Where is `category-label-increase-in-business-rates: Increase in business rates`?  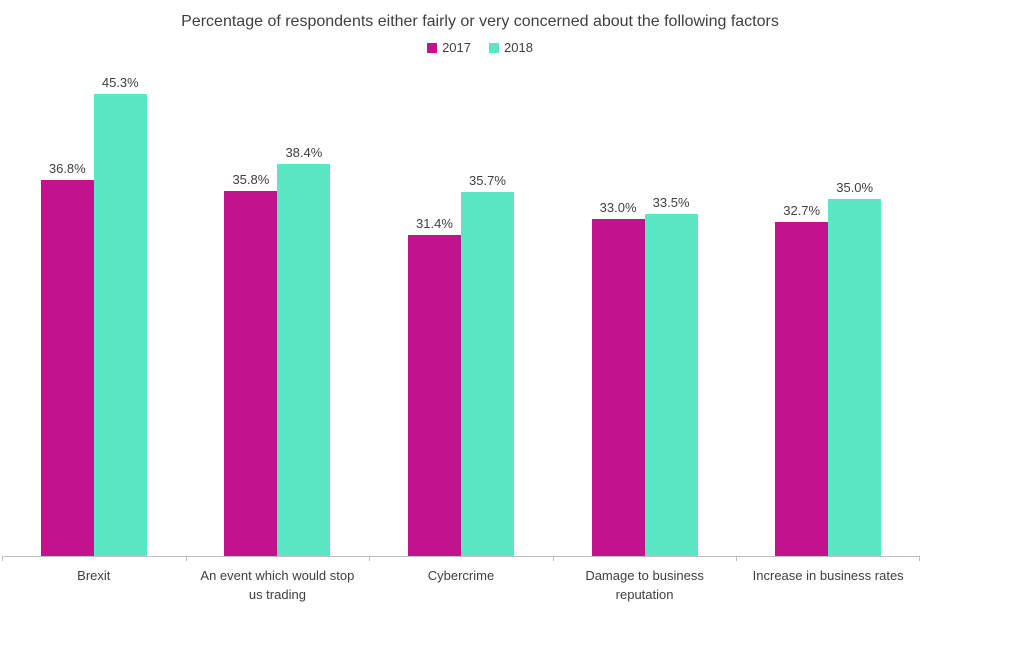 category-label-increase-in-business-rates: Increase in business rates is located at coordinates (828, 575).